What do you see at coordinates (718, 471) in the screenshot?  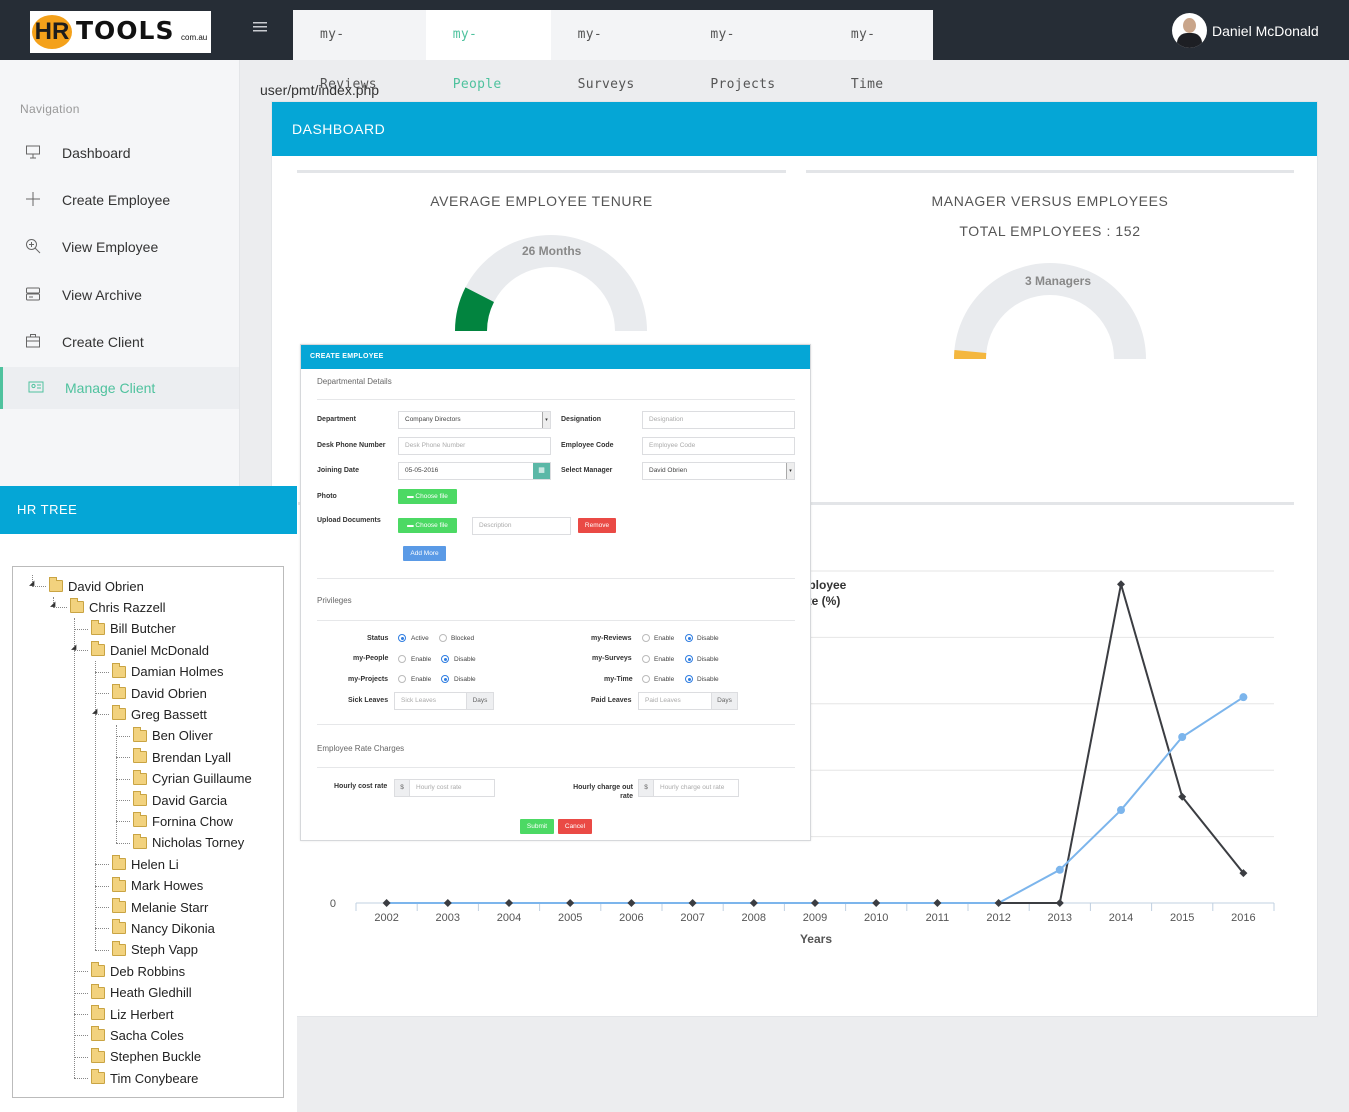 I see `manager-select: David Obrien ▾` at bounding box center [718, 471].